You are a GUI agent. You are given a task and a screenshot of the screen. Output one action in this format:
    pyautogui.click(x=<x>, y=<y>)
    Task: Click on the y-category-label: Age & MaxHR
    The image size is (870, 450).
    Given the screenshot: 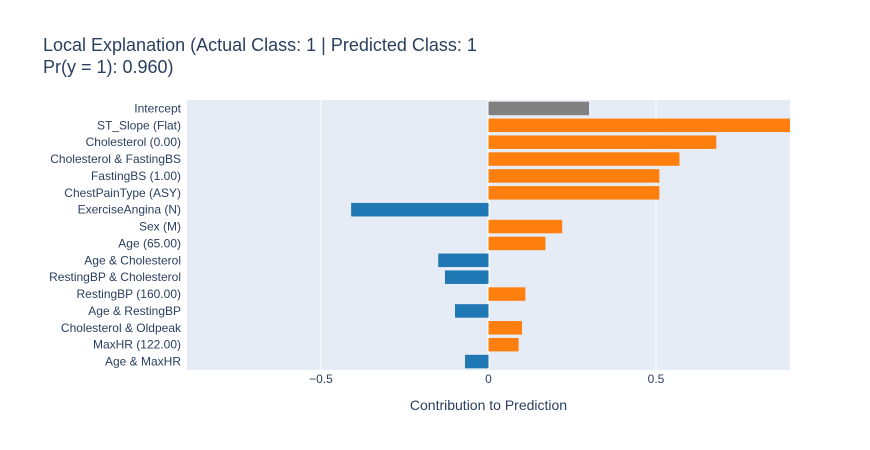 What is the action you would take?
    pyautogui.click(x=143, y=362)
    